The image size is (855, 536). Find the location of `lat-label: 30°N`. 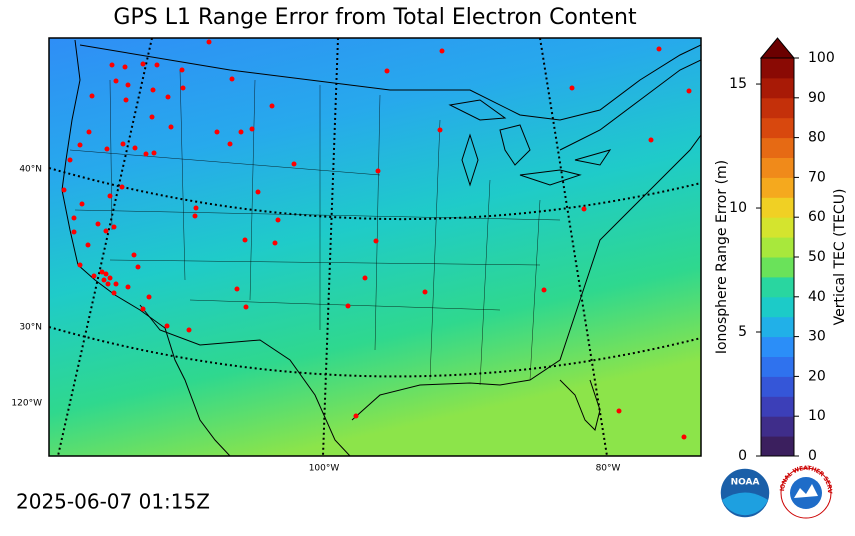

lat-label: 30°N is located at coordinates (30, 328).